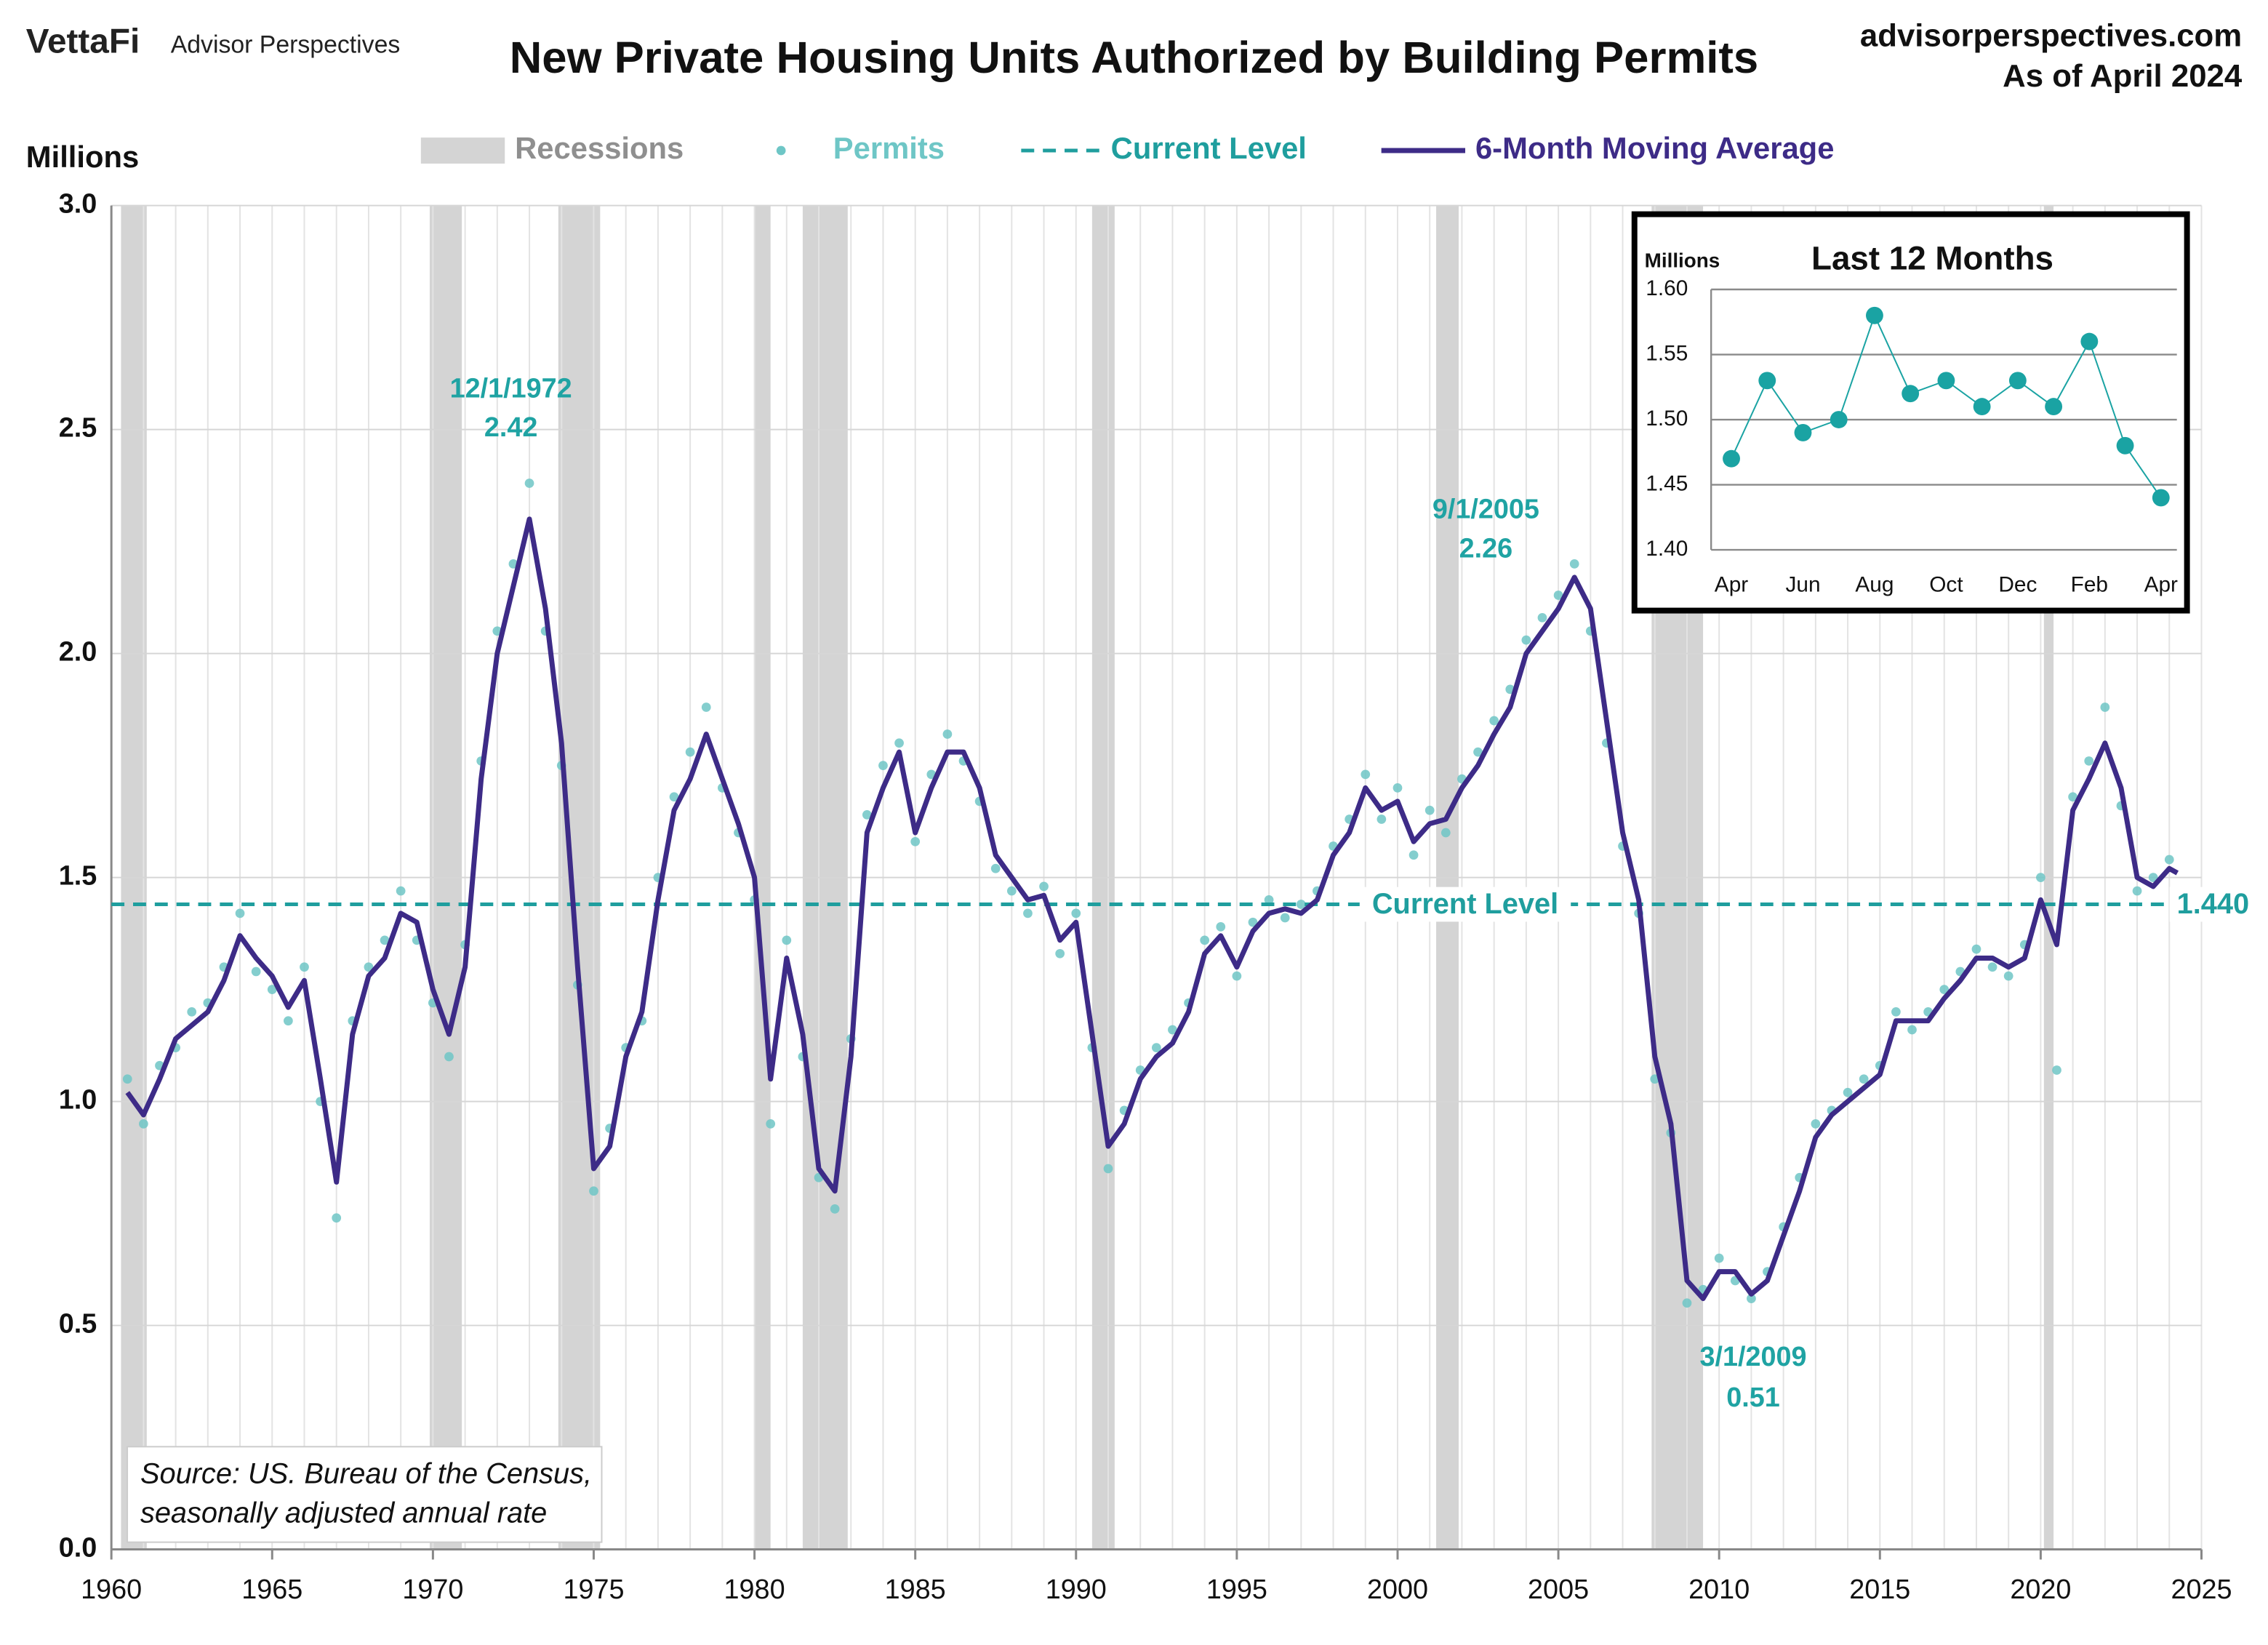 Image resolution: width=2268 pixels, height=1645 pixels. Describe the element at coordinates (1667, 549) in the screenshot. I see `inset-y-tick-label: 1.40` at that location.